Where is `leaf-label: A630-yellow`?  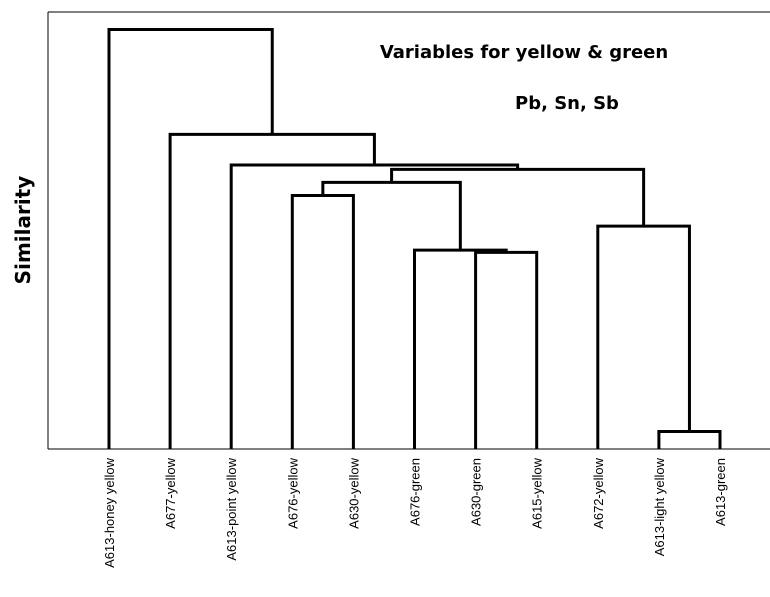
leaf-label: A630-yellow is located at coordinates (353, 492).